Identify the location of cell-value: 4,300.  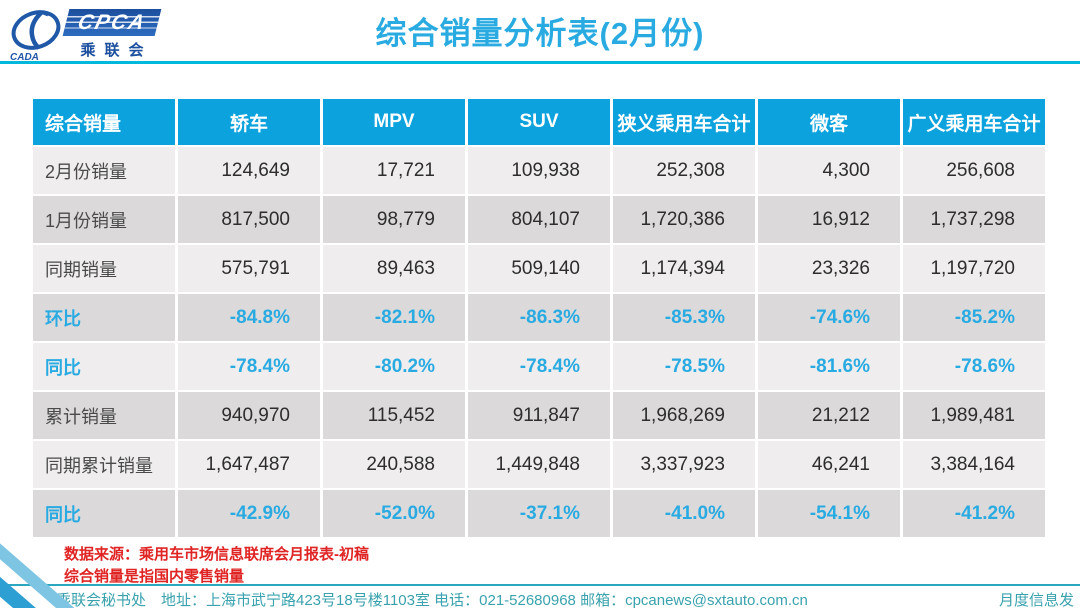
(829, 170).